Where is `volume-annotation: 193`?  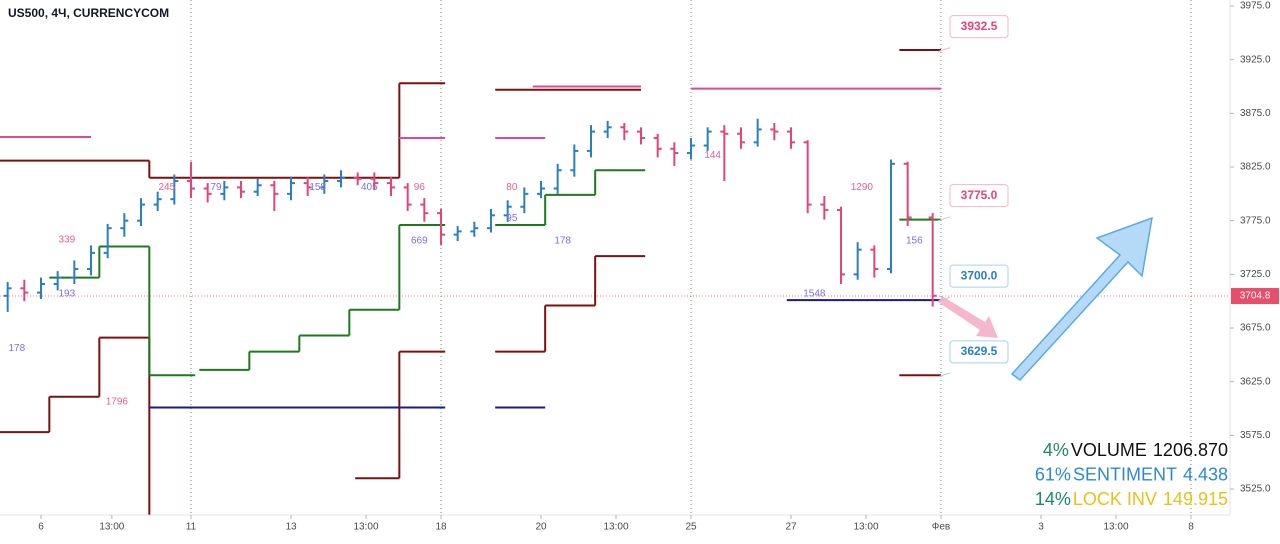
volume-annotation: 193 is located at coordinates (66, 293).